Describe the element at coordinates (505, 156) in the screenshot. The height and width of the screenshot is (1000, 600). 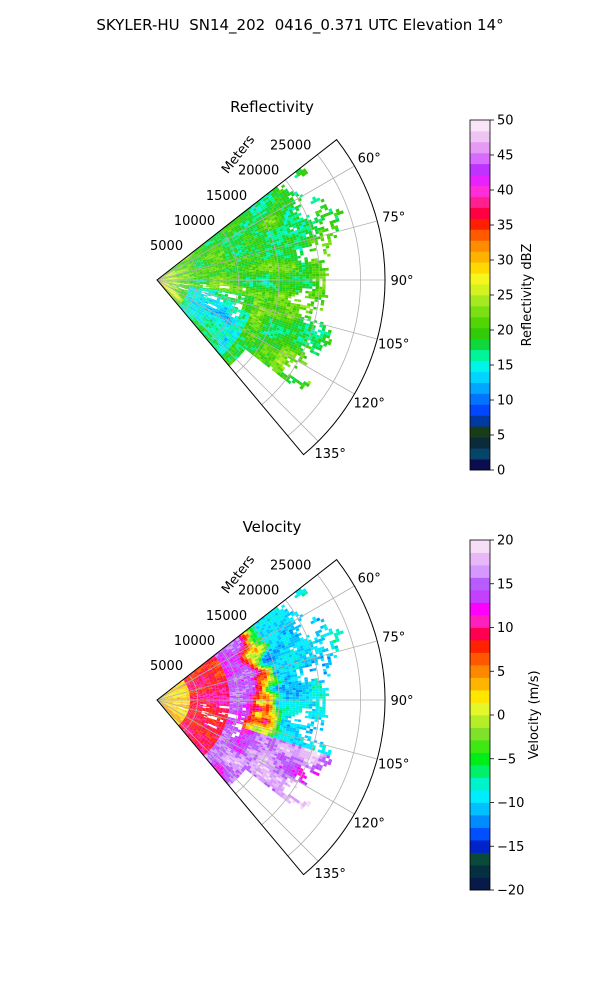
I see `colorbar-tick-label: 45` at that location.